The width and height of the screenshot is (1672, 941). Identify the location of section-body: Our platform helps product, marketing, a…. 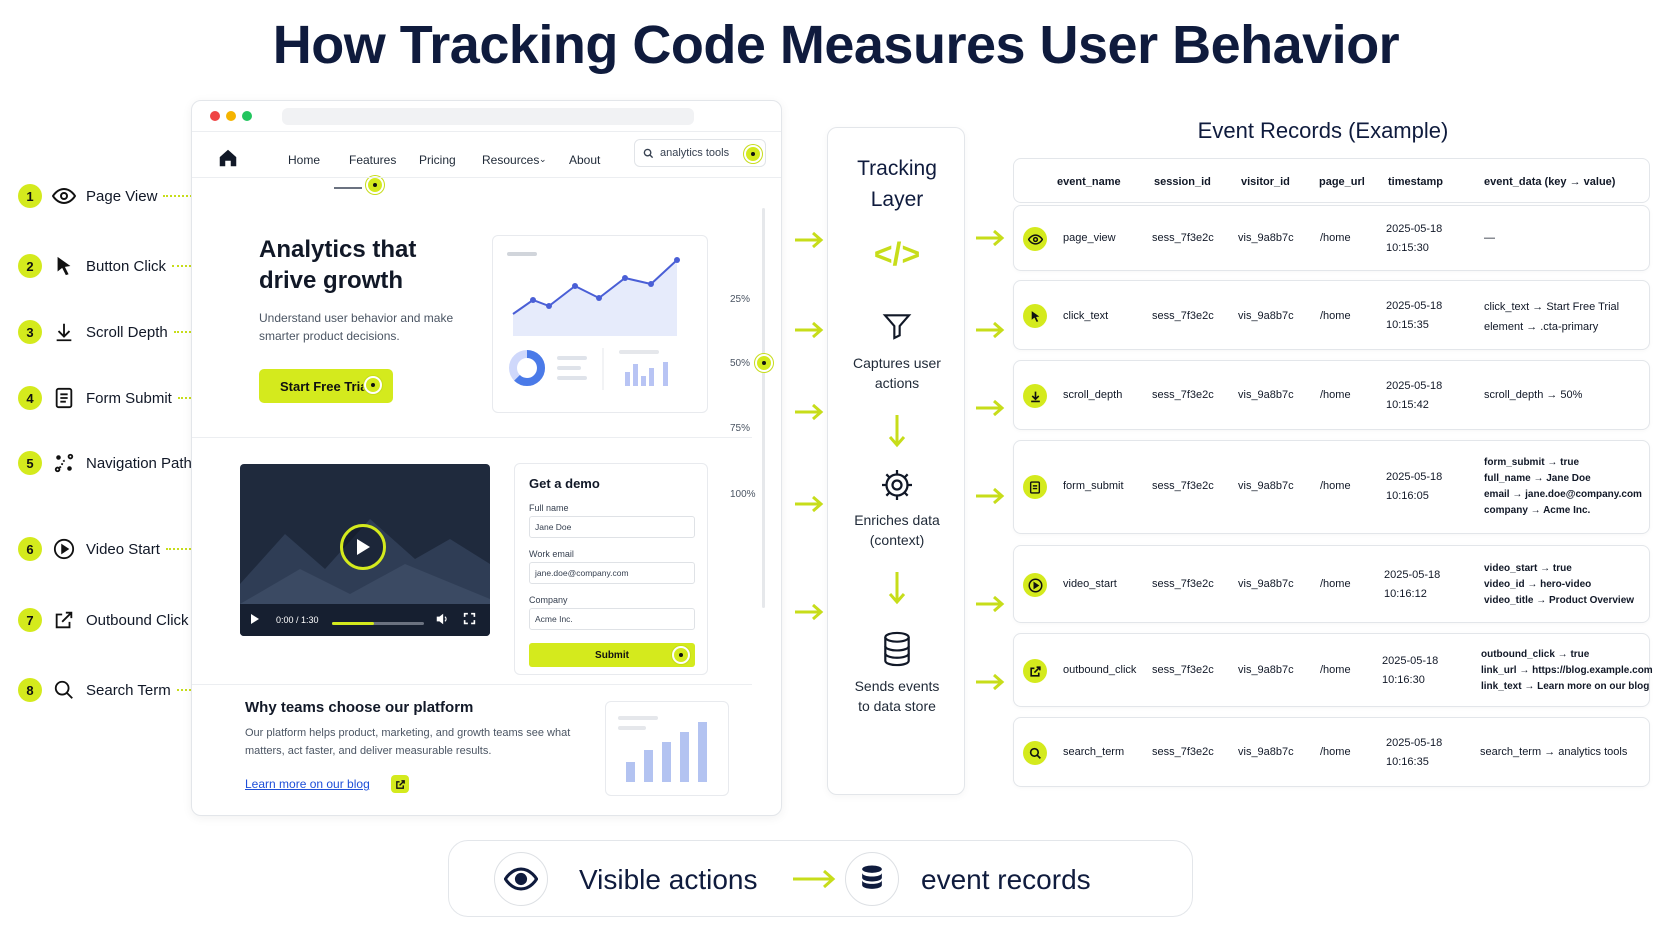
(408, 742).